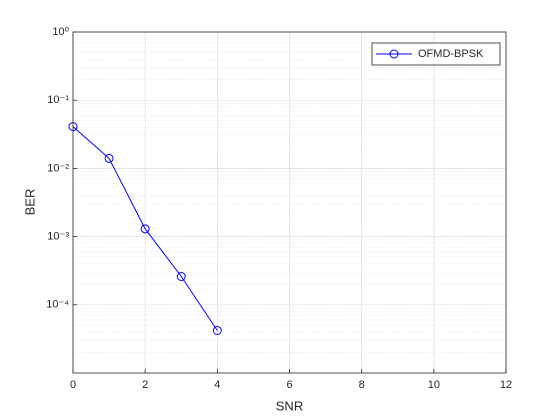  What do you see at coordinates (394, 54) in the screenshot?
I see `legend-marker` at bounding box center [394, 54].